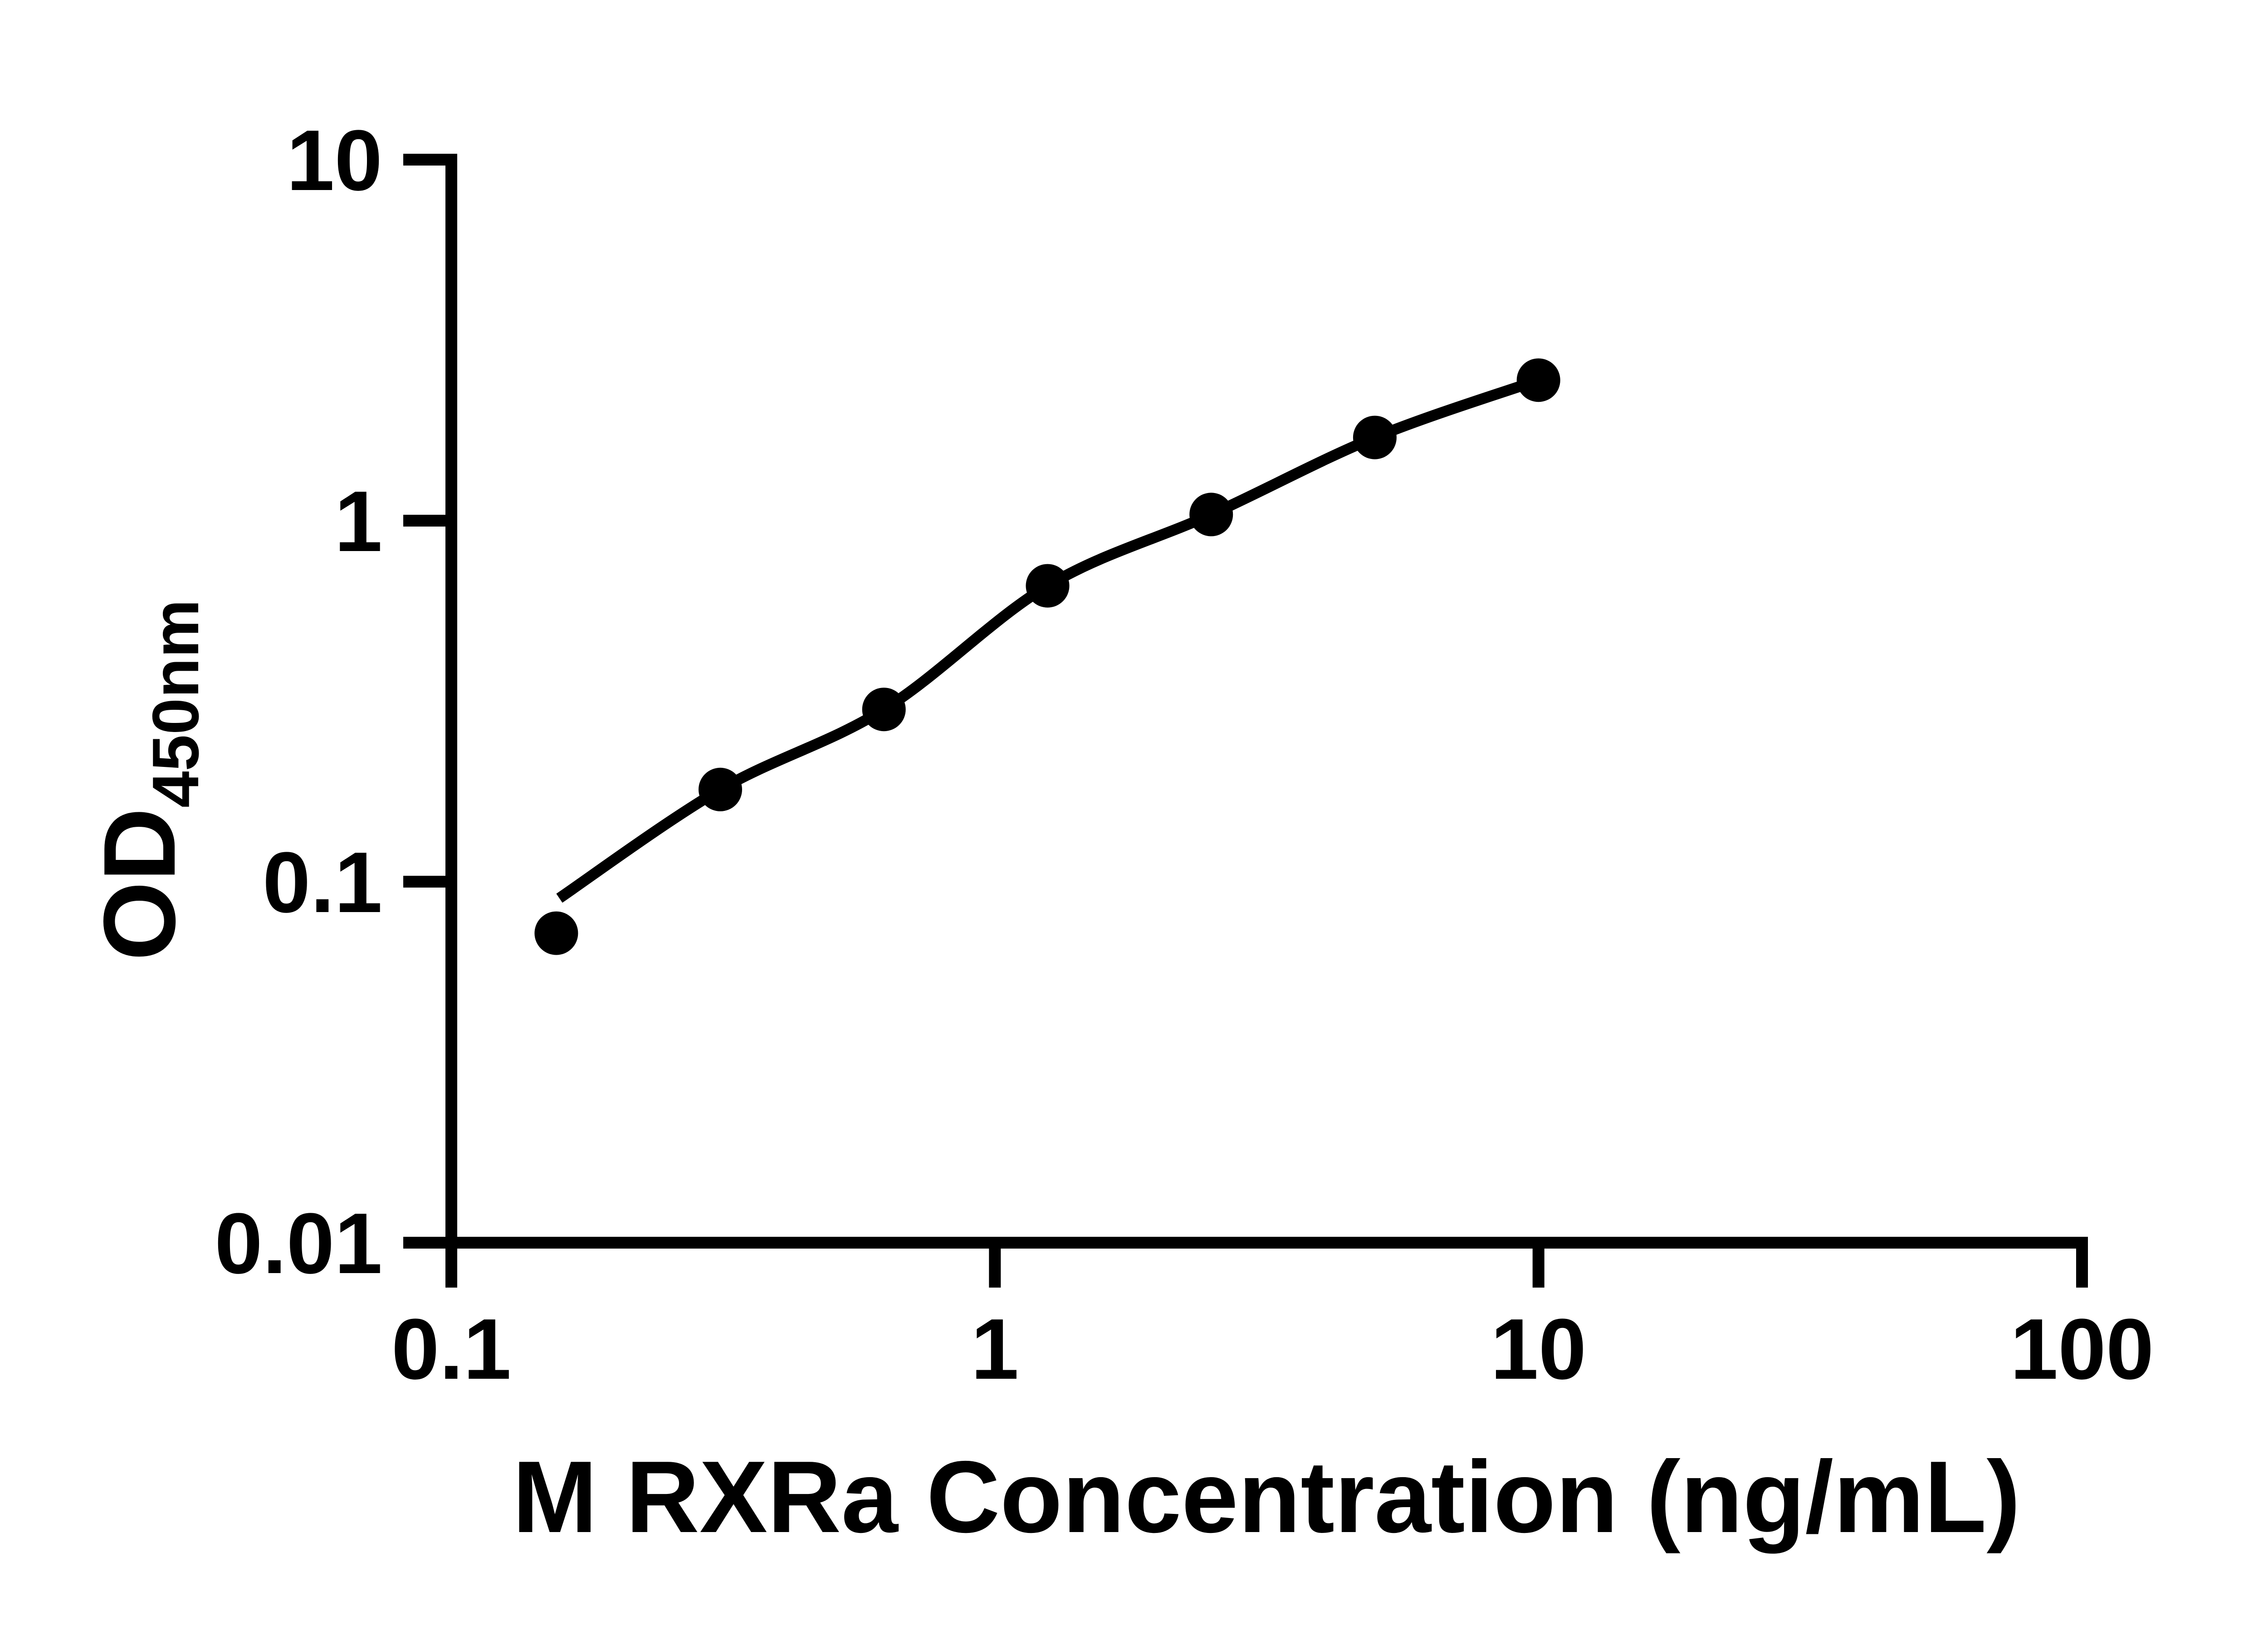  What do you see at coordinates (139, 885) in the screenshot?
I see `y-axis-title-main: OD` at bounding box center [139, 885].